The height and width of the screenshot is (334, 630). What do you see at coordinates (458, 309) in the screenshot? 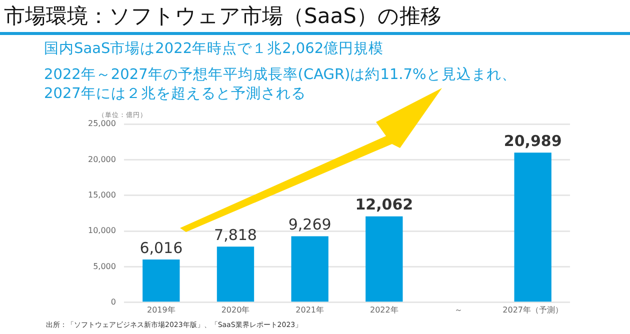
I see `x-tick-label: ～` at bounding box center [458, 309].